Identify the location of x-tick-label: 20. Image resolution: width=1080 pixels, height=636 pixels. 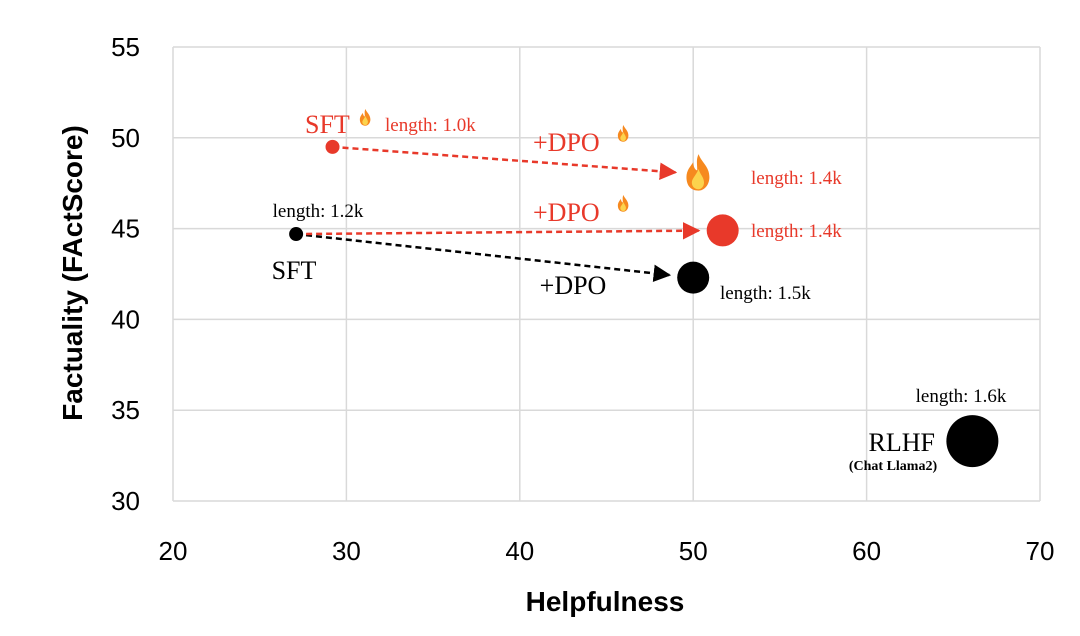
(173, 551).